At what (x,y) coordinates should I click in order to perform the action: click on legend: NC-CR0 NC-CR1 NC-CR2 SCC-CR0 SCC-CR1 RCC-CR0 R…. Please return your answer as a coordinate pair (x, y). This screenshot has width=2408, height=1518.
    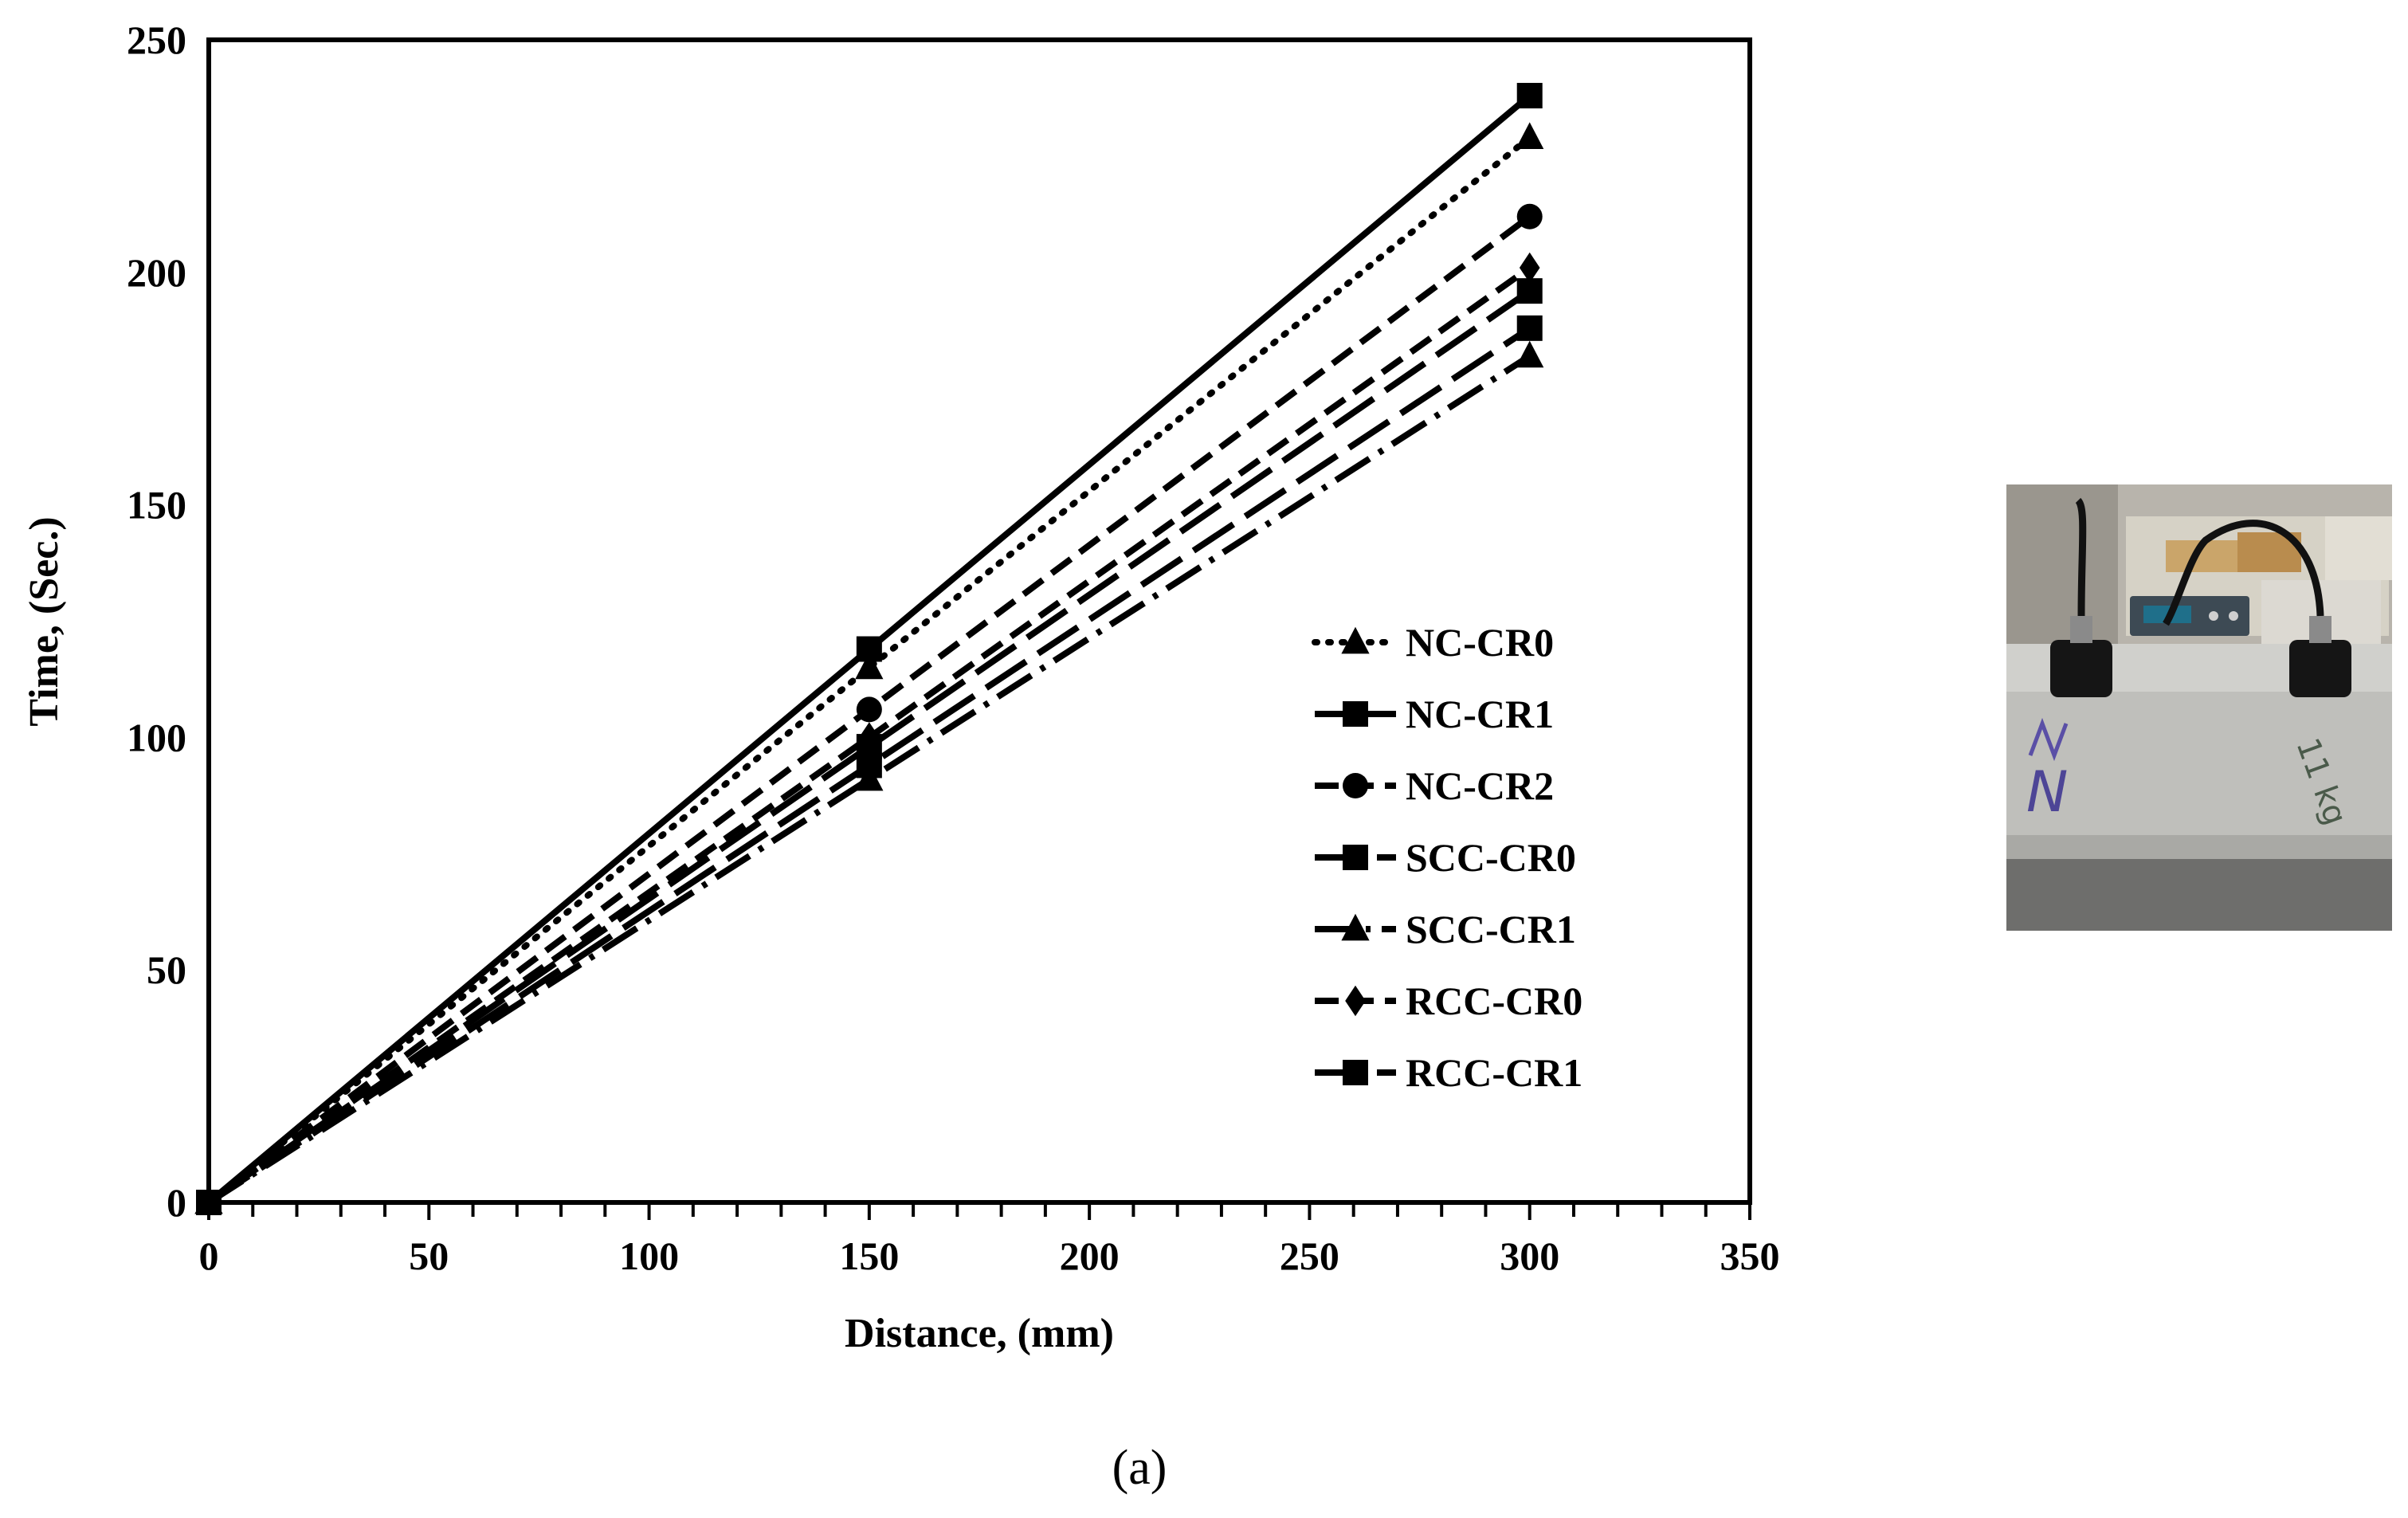
    Looking at the image, I should click on (1447, 857).